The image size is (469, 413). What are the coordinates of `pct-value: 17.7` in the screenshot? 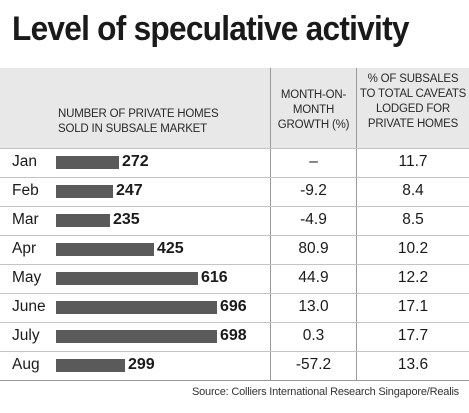 It's located at (413, 335).